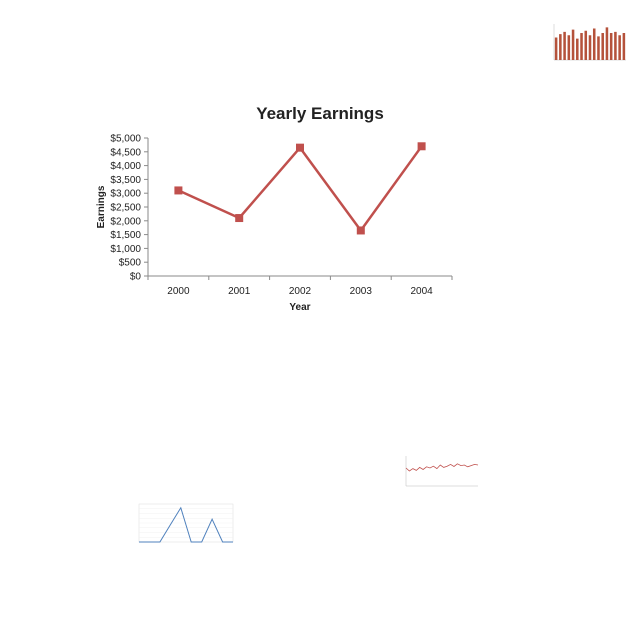 The width and height of the screenshot is (640, 640). Describe the element at coordinates (239, 291) in the screenshot. I see `x-tick-label: 2001` at that location.